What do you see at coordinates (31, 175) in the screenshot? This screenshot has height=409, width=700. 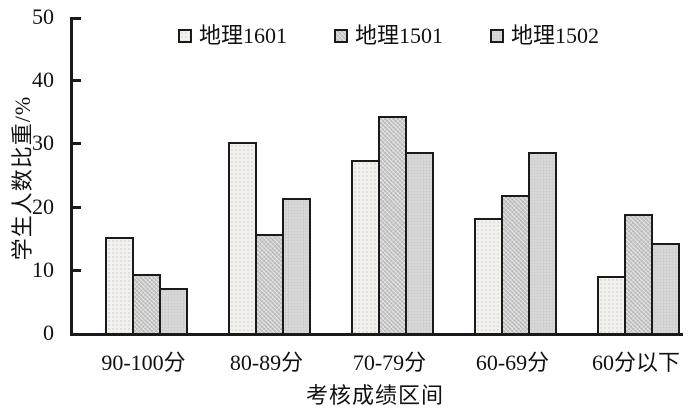 I see `y-tick-labels: 0 10 20 30 40 50` at bounding box center [31, 175].